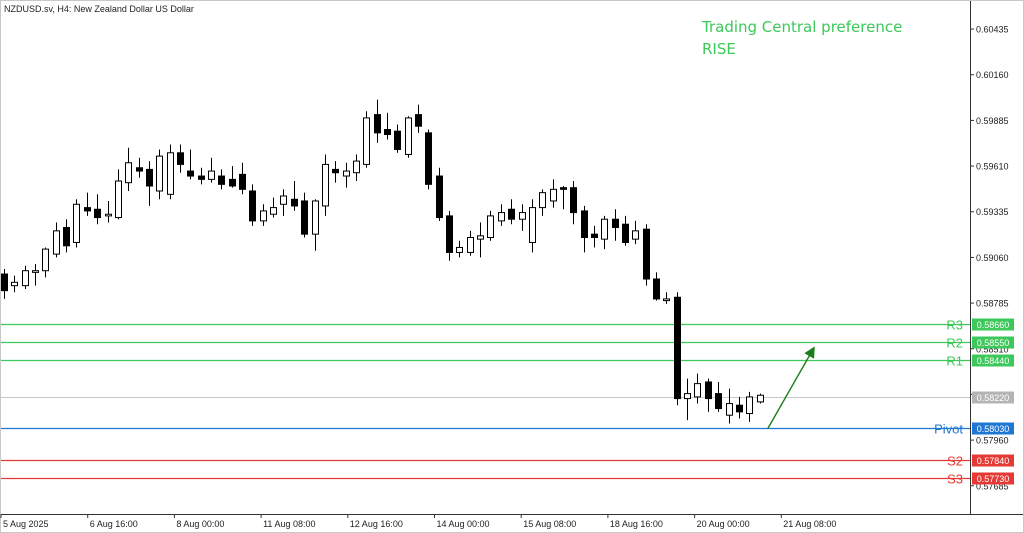 This screenshot has width=1024, height=533. I want to click on level-price-value-pivot: 0.58030, so click(993, 429).